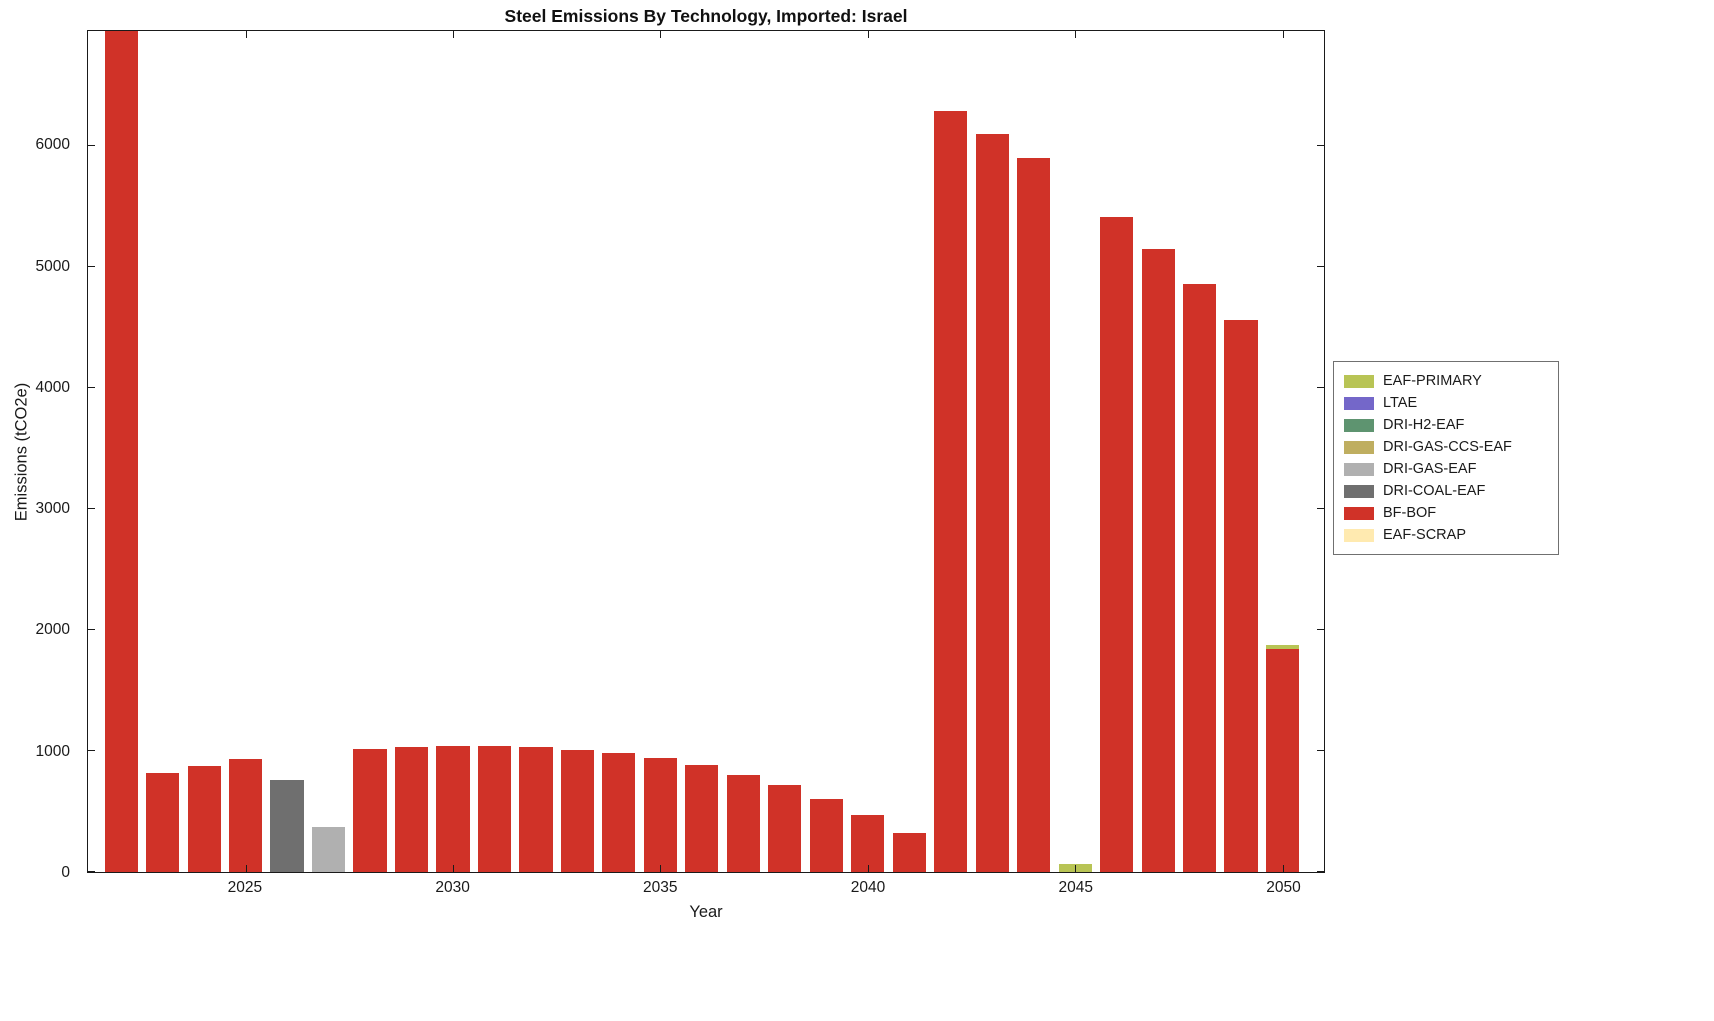 The image size is (1714, 1021). Describe the element at coordinates (1359, 491) in the screenshot. I see `legend-swatch-dri-coal-eaf` at that location.